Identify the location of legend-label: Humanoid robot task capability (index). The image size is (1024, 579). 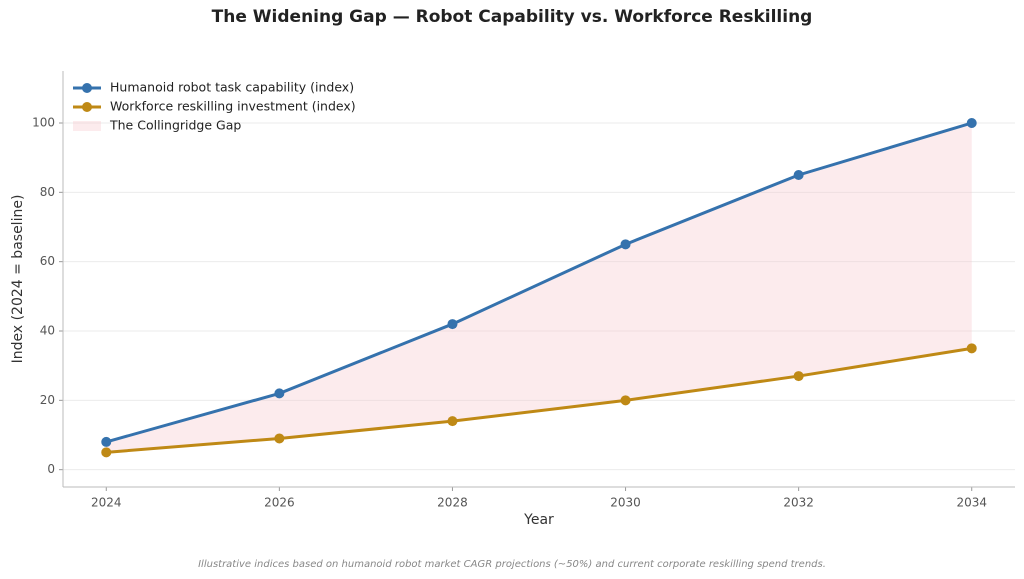
(232, 87).